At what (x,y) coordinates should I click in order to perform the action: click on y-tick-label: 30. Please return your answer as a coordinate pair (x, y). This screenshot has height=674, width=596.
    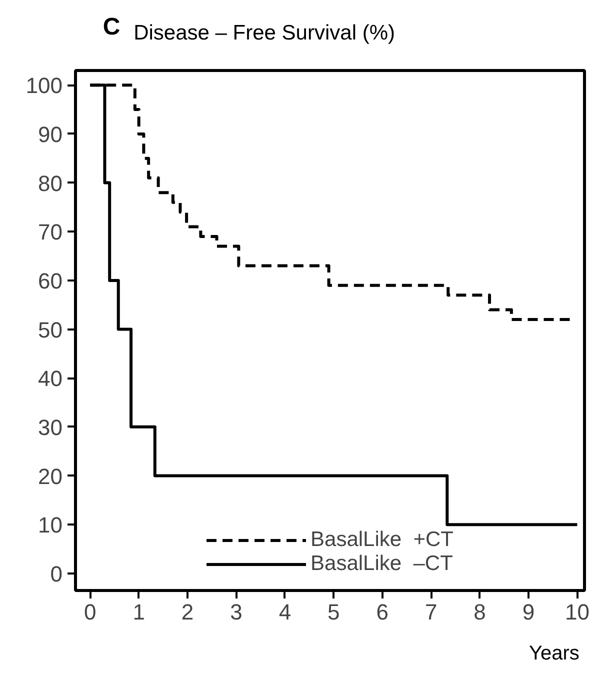
    Looking at the image, I should click on (50, 427).